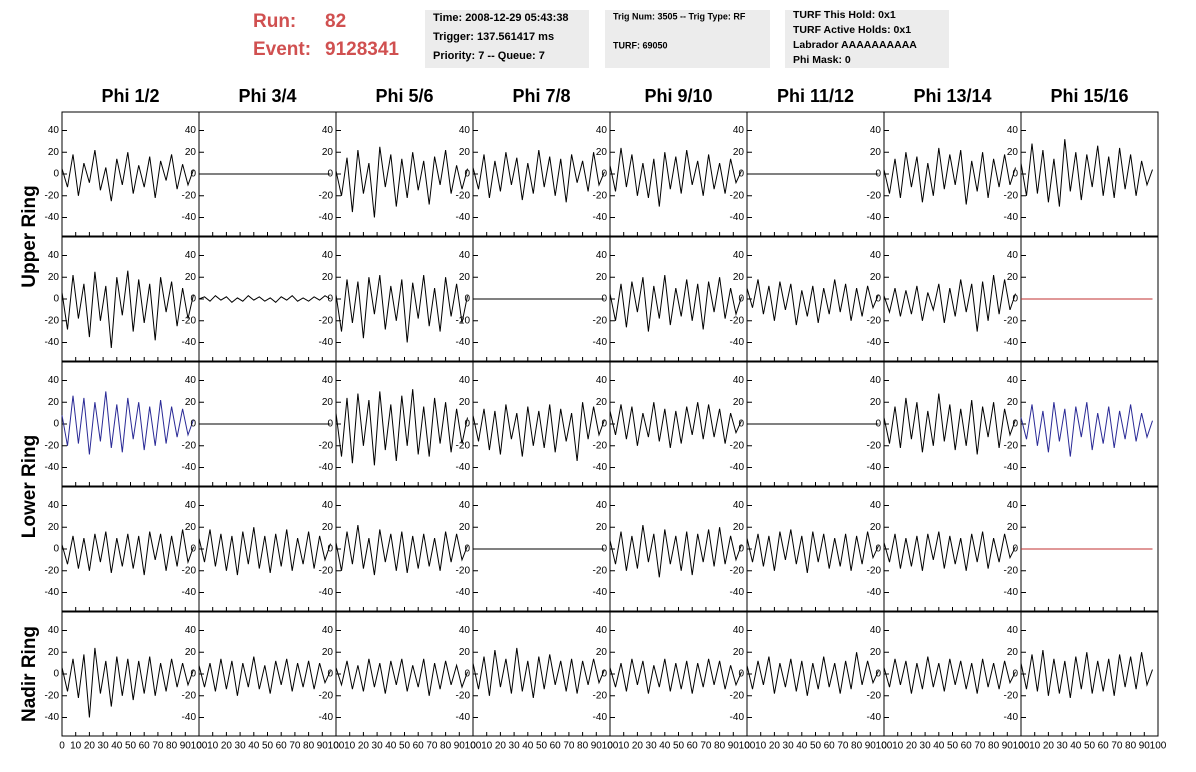 The height and width of the screenshot is (772, 1196). I want to click on x-tick-label: 20, so click(364, 746).